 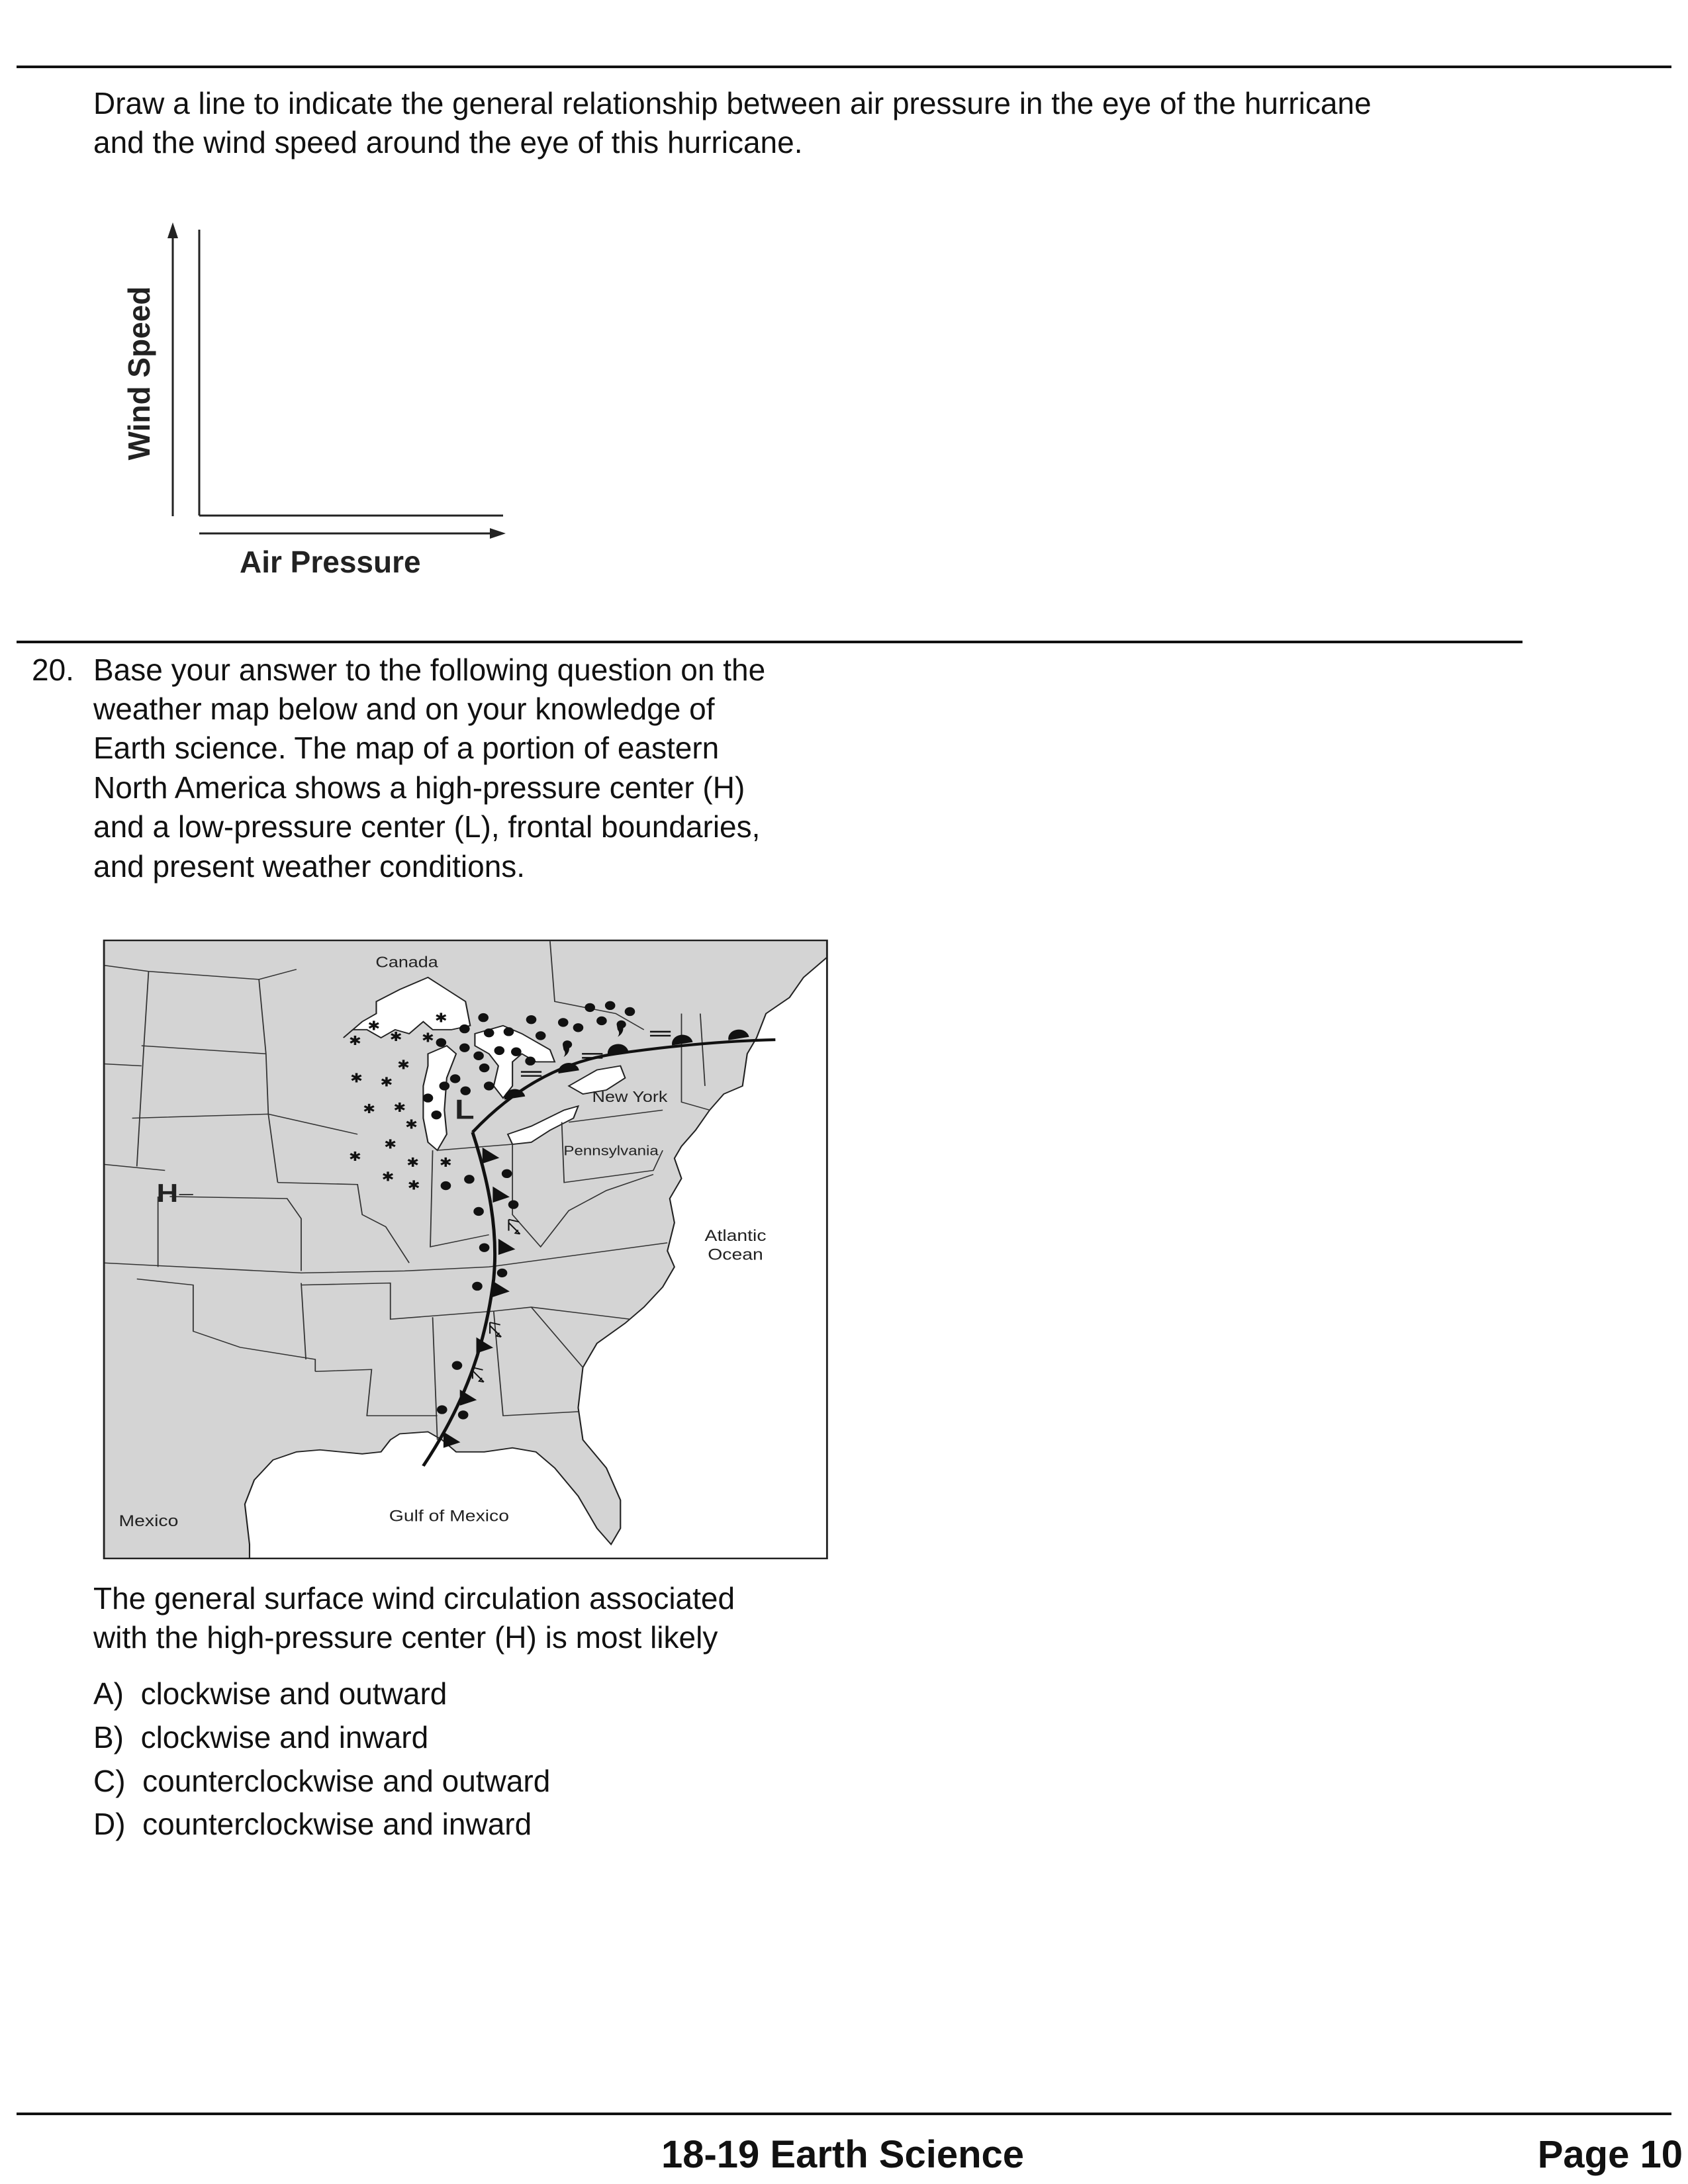 What do you see at coordinates (337, 1824) in the screenshot?
I see `option-text: counterclockwise and inward` at bounding box center [337, 1824].